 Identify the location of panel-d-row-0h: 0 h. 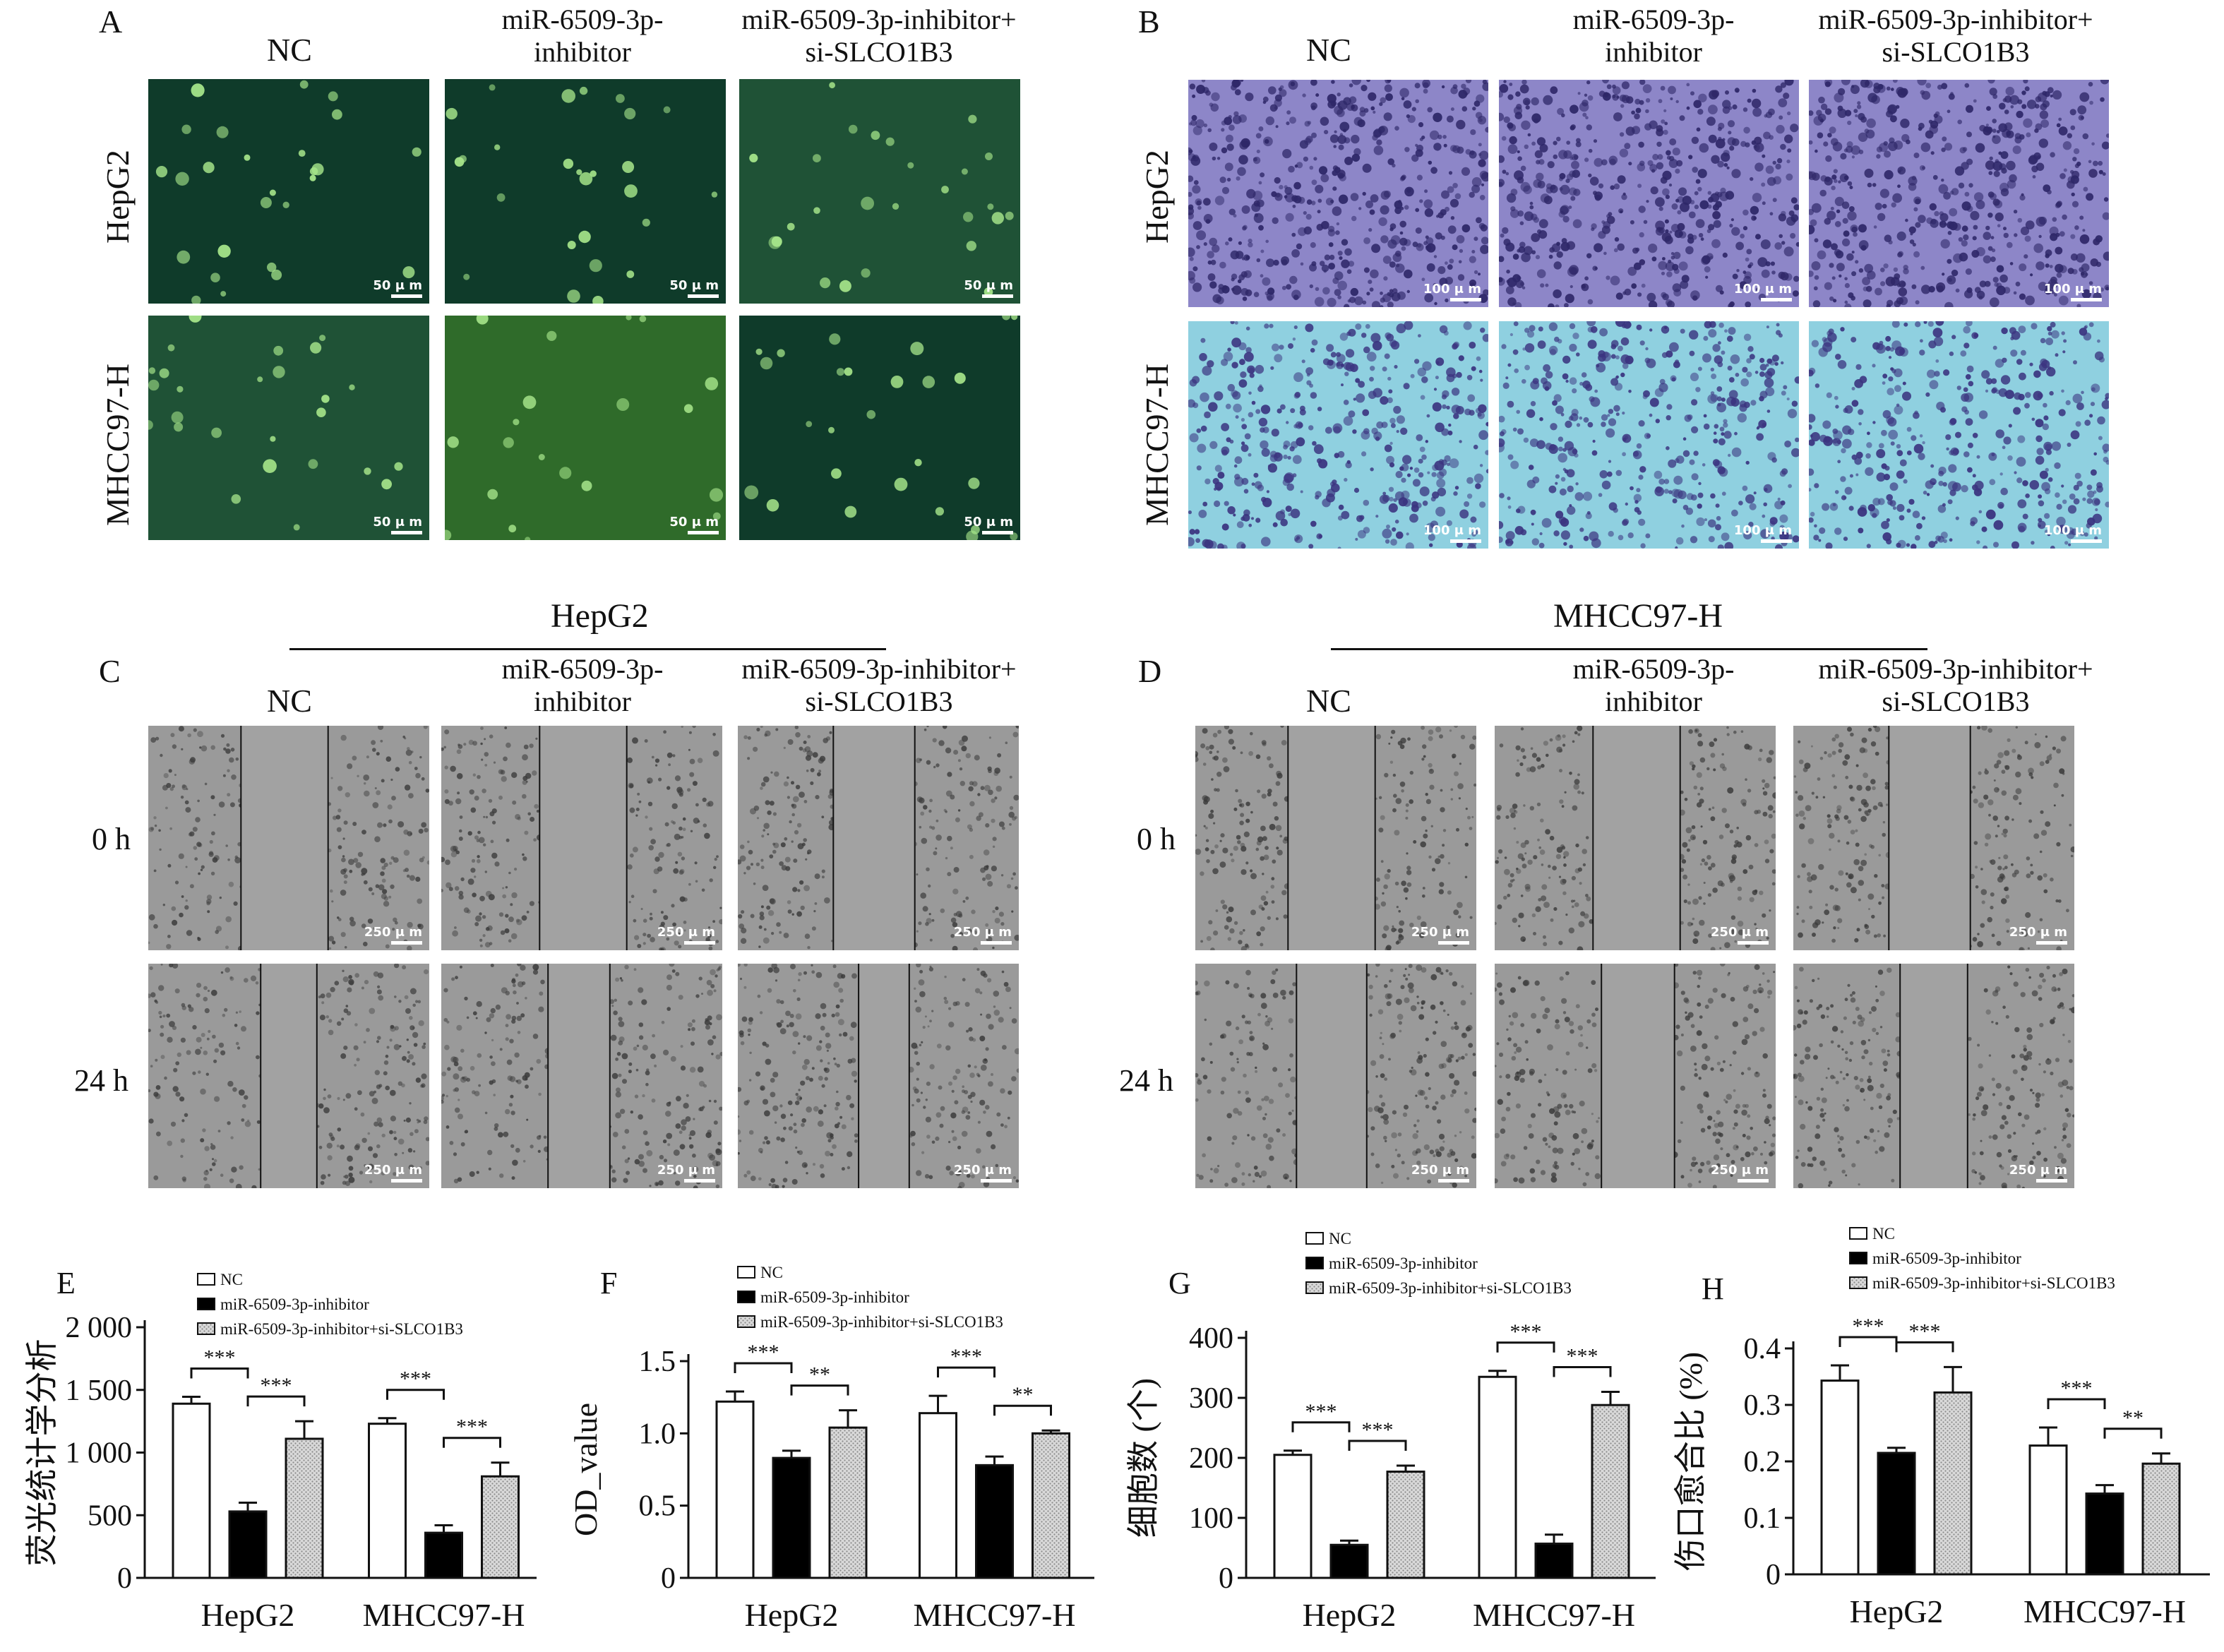
(1156, 839).